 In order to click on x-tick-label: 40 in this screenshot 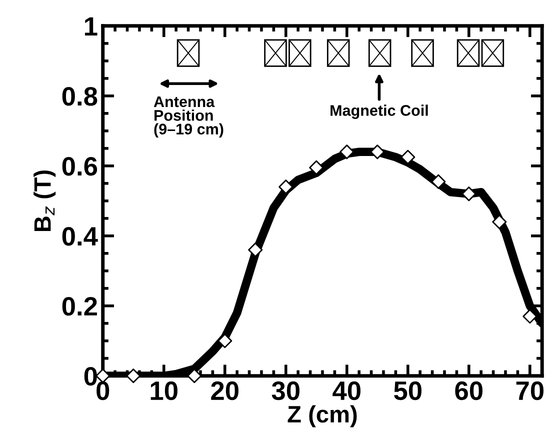, I will do `click(346, 390)`.